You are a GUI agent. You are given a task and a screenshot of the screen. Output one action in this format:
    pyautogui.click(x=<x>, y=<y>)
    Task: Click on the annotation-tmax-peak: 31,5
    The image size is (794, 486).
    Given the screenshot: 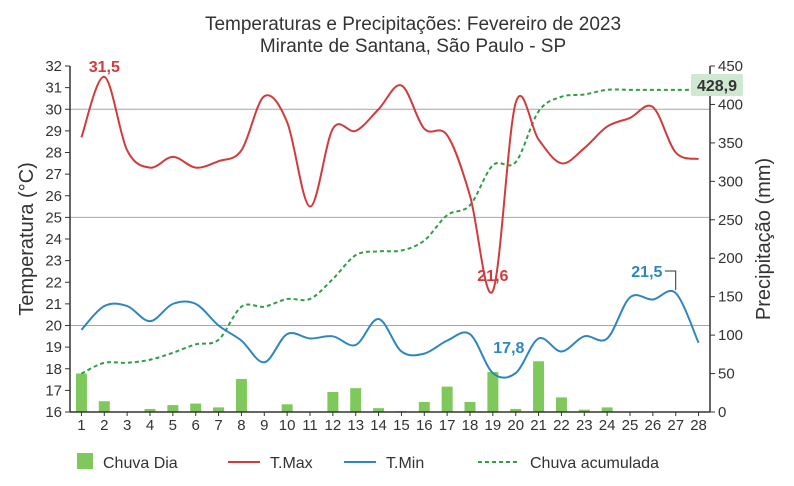 What is the action you would take?
    pyautogui.click(x=104, y=67)
    